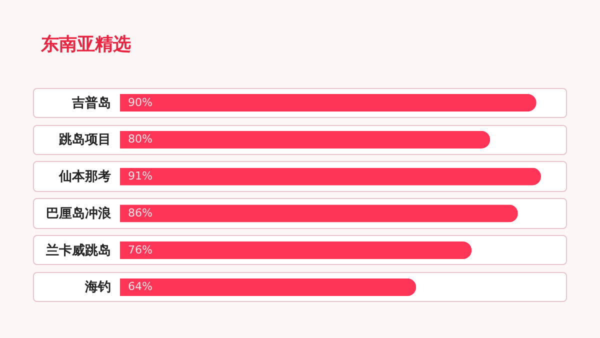  Describe the element at coordinates (91, 102) in the screenshot. I see `y-tick-label: 吉普岛` at that location.